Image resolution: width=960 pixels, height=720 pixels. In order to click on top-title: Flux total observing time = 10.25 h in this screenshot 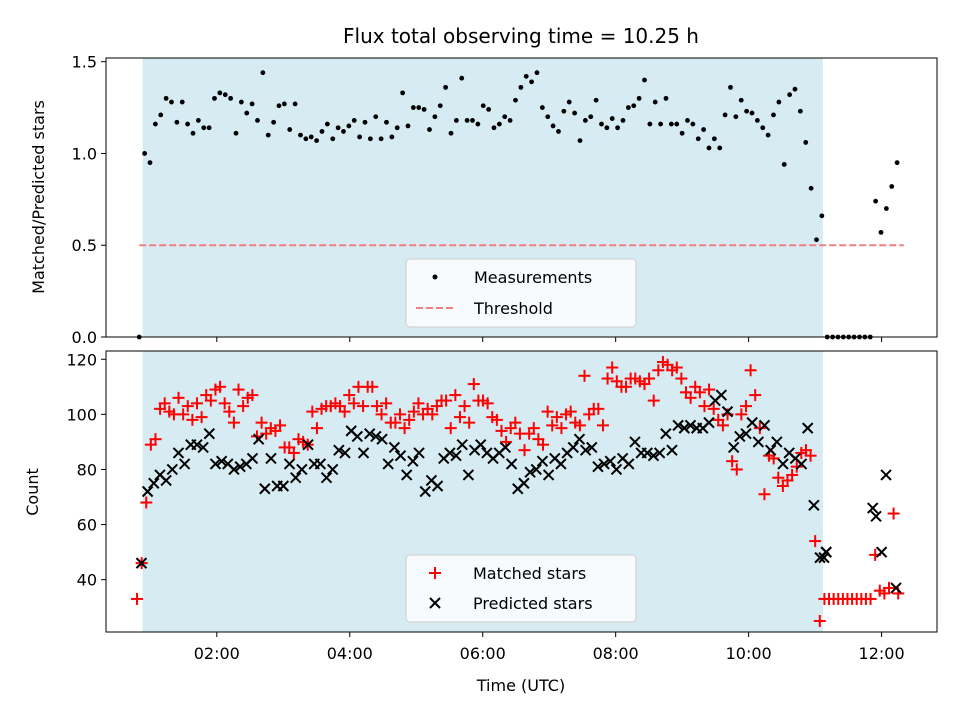, I will do `click(521, 36)`.